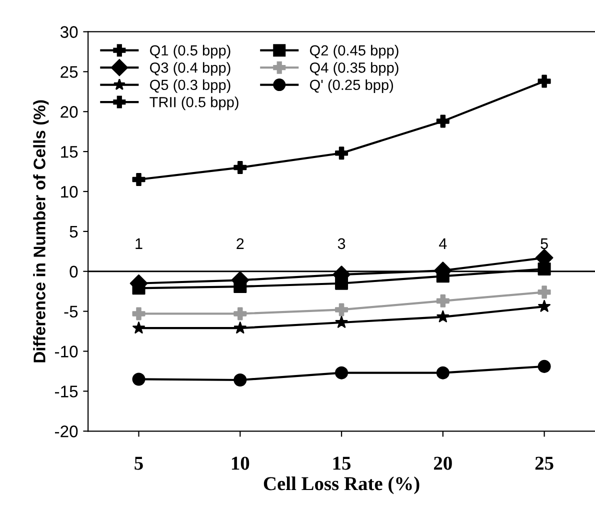 This screenshot has height=529, width=595. I want to click on y-tick-label: -5, so click(71, 312).